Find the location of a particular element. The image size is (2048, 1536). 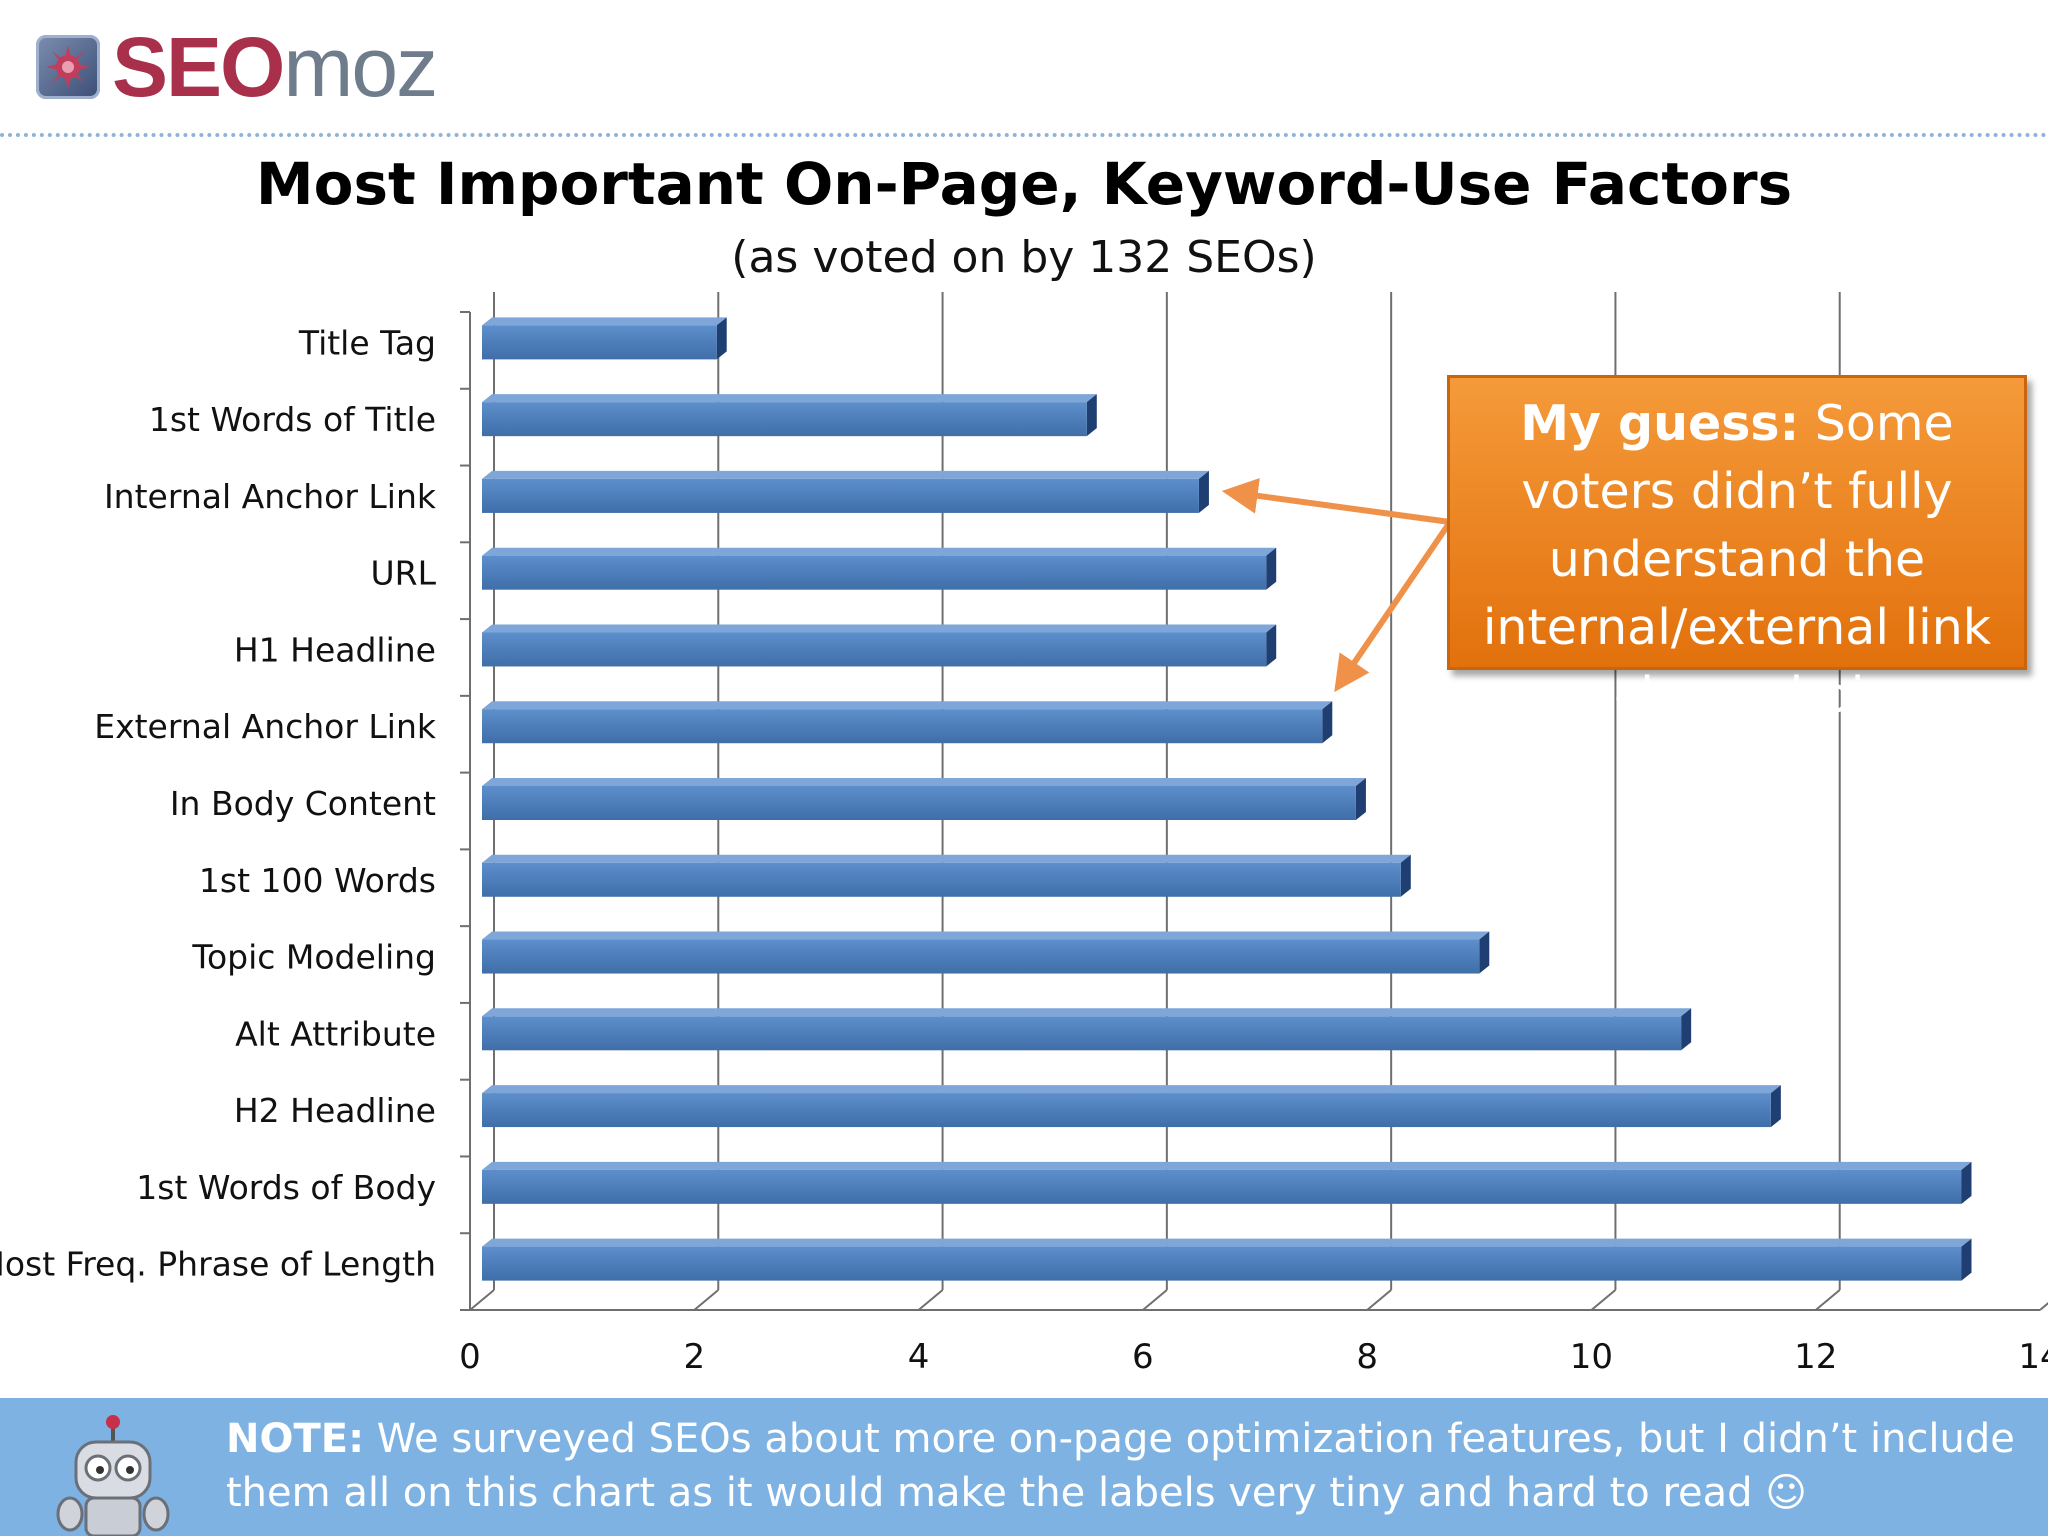

category-label: Topic Modeling is located at coordinates (313, 957).